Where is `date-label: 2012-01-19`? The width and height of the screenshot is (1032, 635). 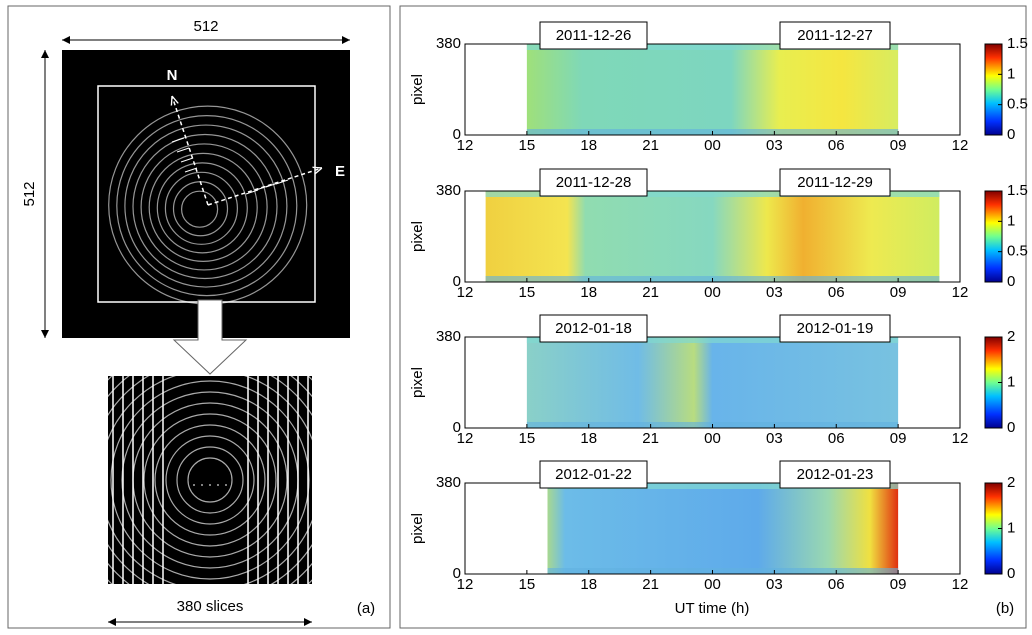 date-label: 2012-01-19 is located at coordinates (835, 328).